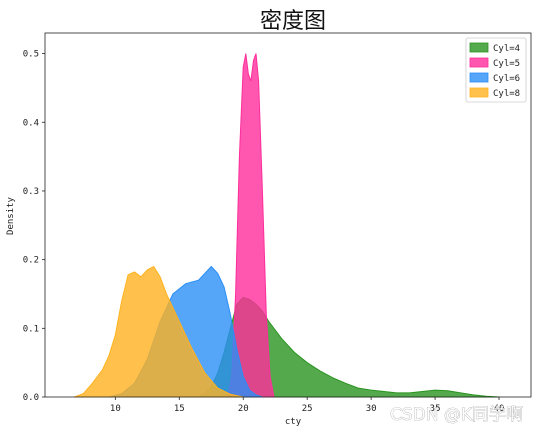 The image size is (549, 432). Describe the element at coordinates (31, 398) in the screenshot. I see `y-tick-label: 0.0` at that location.